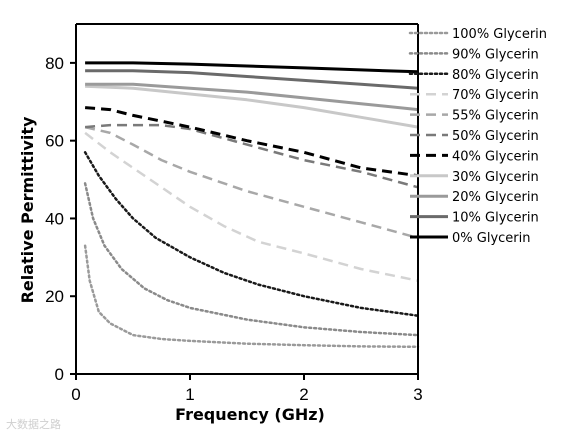  What do you see at coordinates (495, 95) in the screenshot?
I see `legend-label: 70% Glycerin` at bounding box center [495, 95].